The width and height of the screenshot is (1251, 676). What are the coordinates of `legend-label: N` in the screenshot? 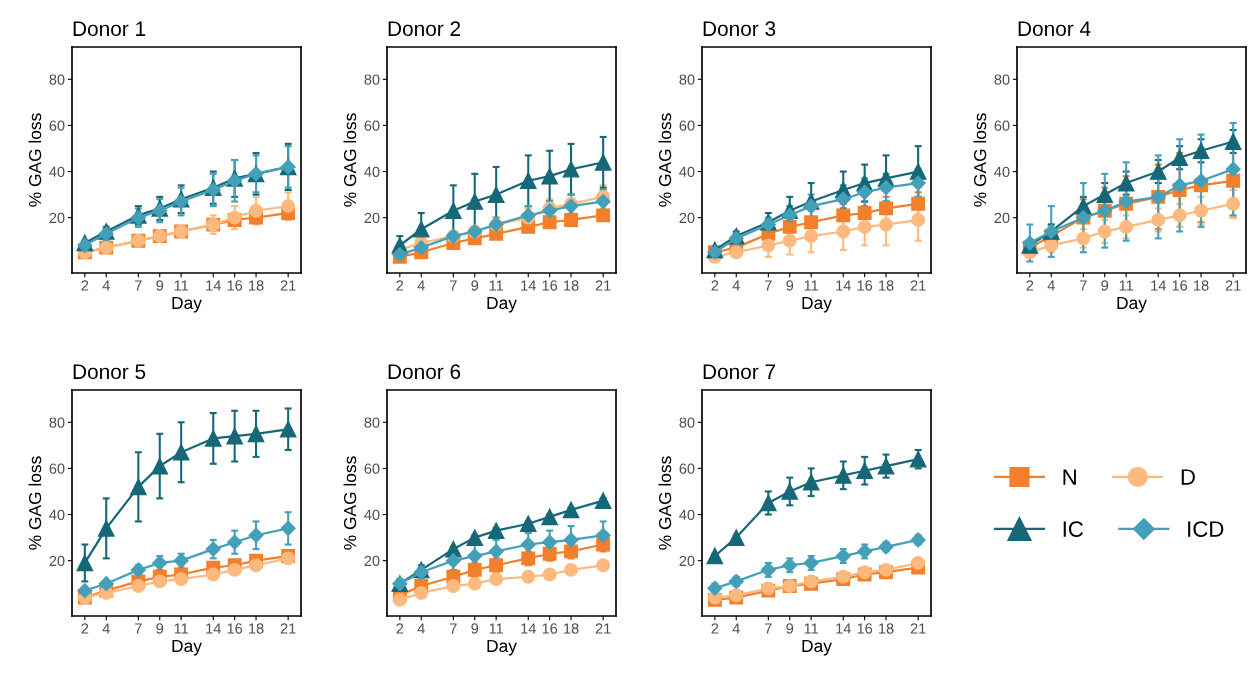 It's located at (1069, 477).